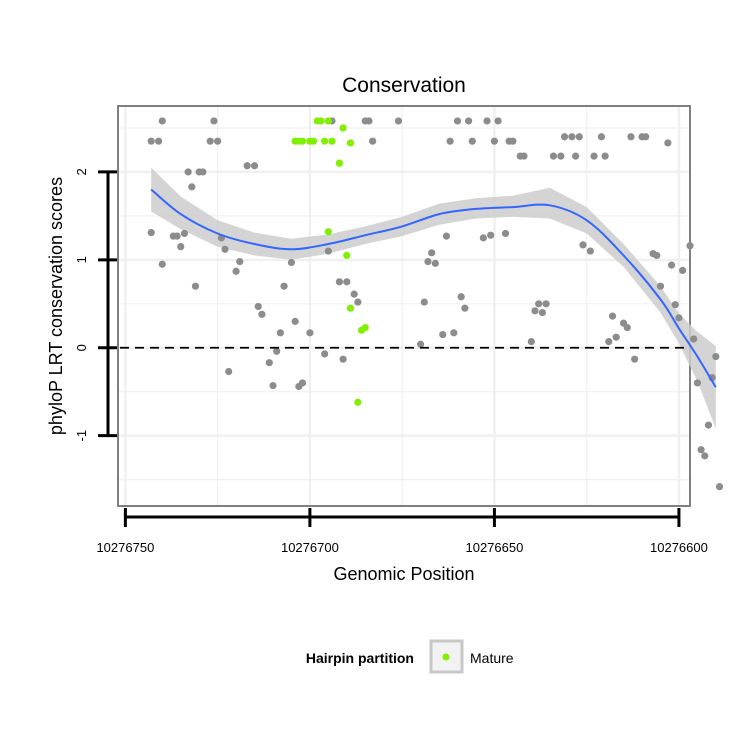  What do you see at coordinates (404, 85) in the screenshot?
I see `chart-title: Conservation` at bounding box center [404, 85].